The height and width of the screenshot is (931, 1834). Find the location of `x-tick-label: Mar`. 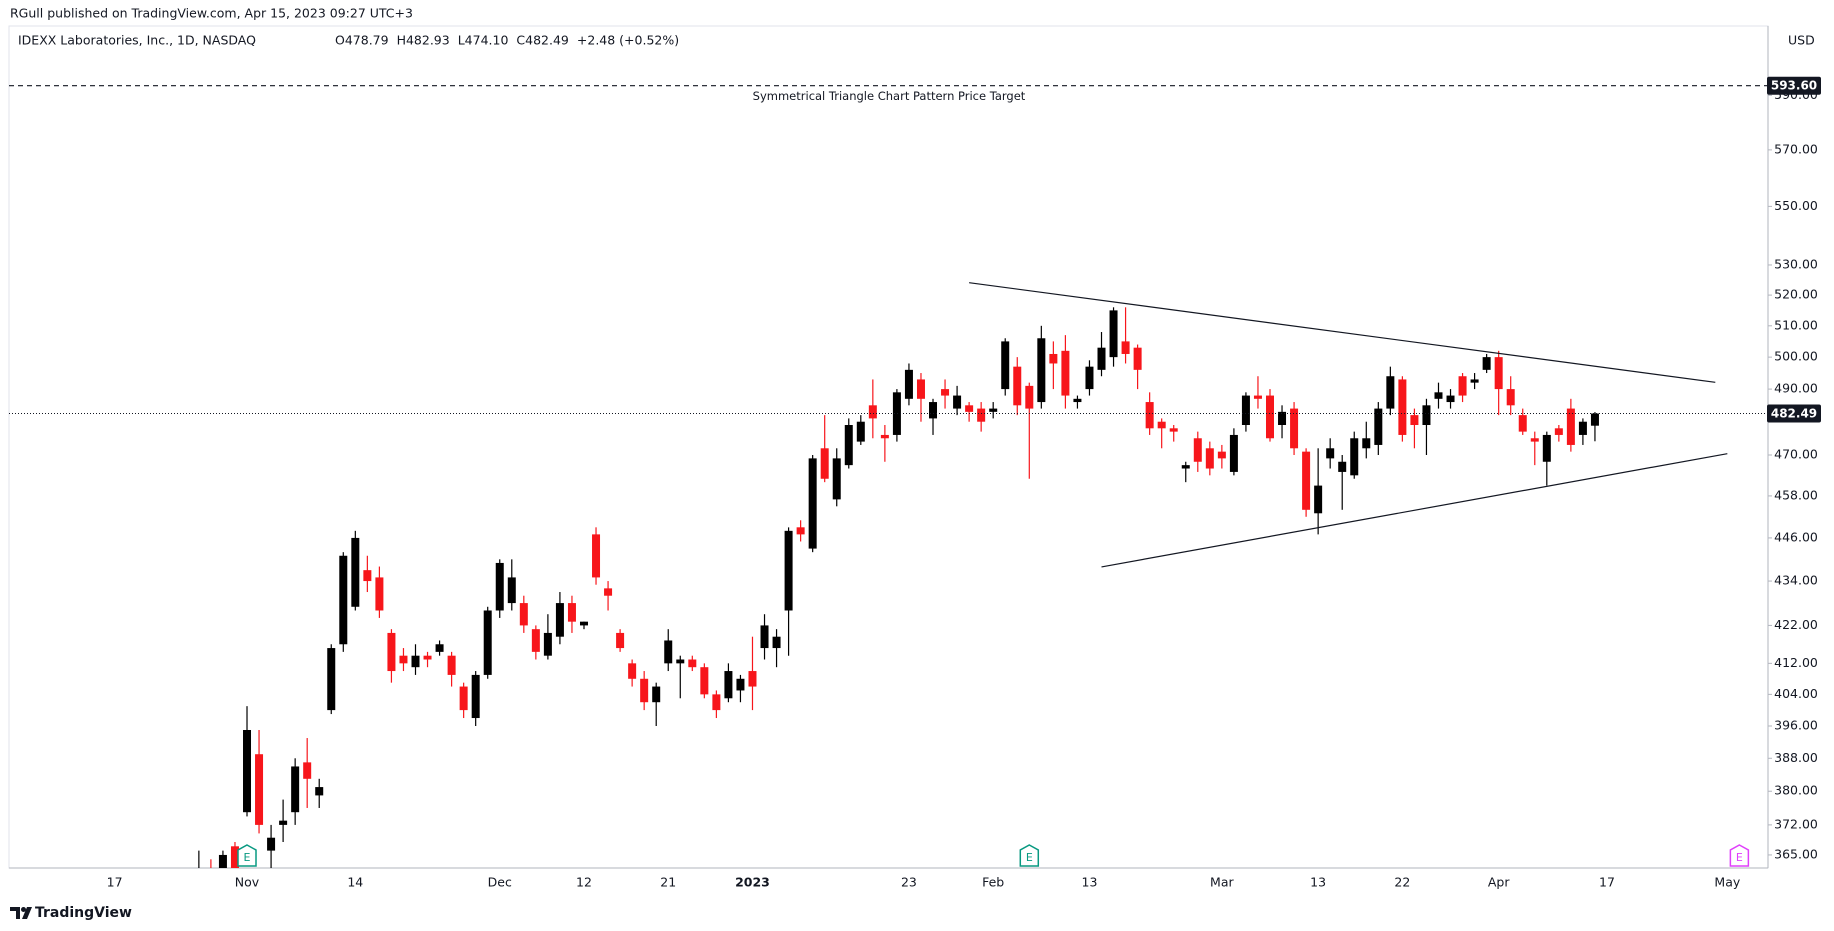

x-tick-label: Mar is located at coordinates (1222, 882).